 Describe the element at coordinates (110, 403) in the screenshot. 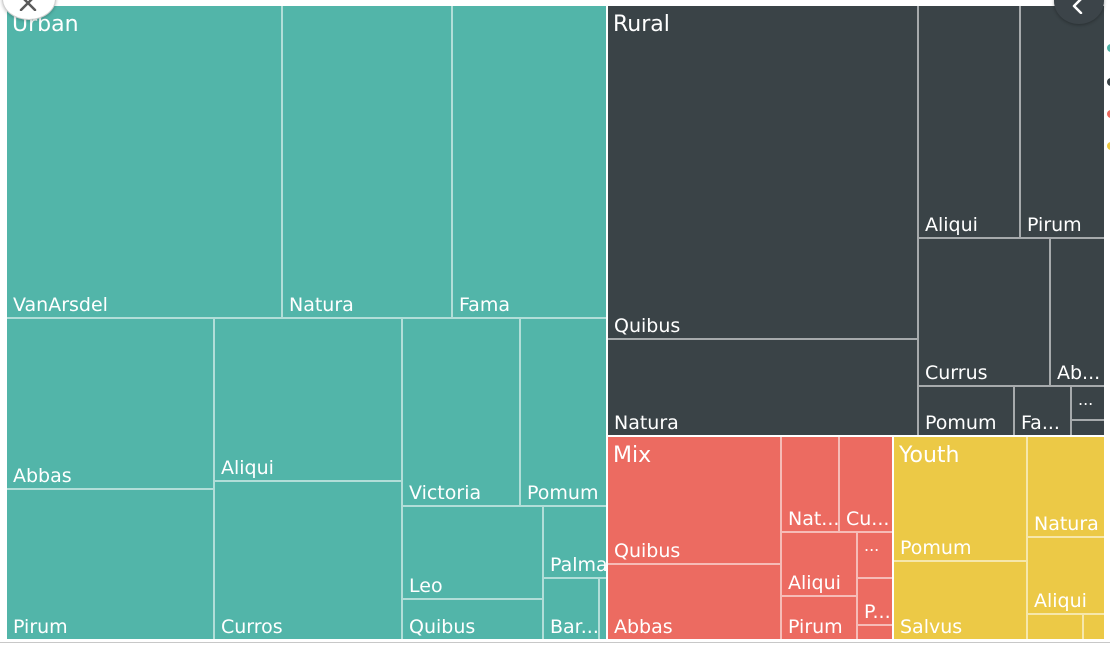

I see `treemap-tile-urban-abbas: Abbas` at that location.